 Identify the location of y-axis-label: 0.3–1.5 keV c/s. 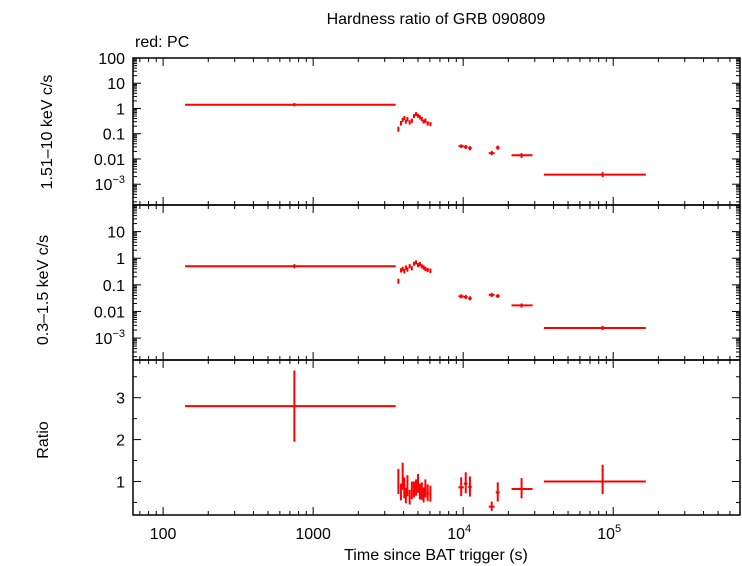
(43, 290).